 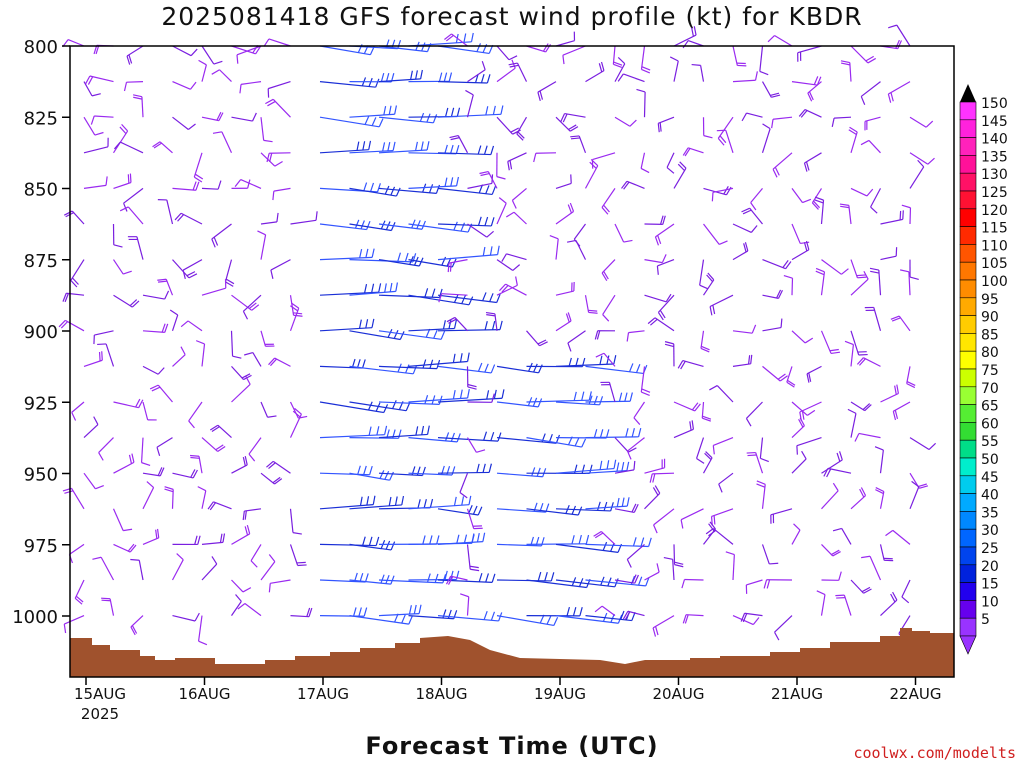 I want to click on colorbar-label: 35, so click(x=990, y=513).